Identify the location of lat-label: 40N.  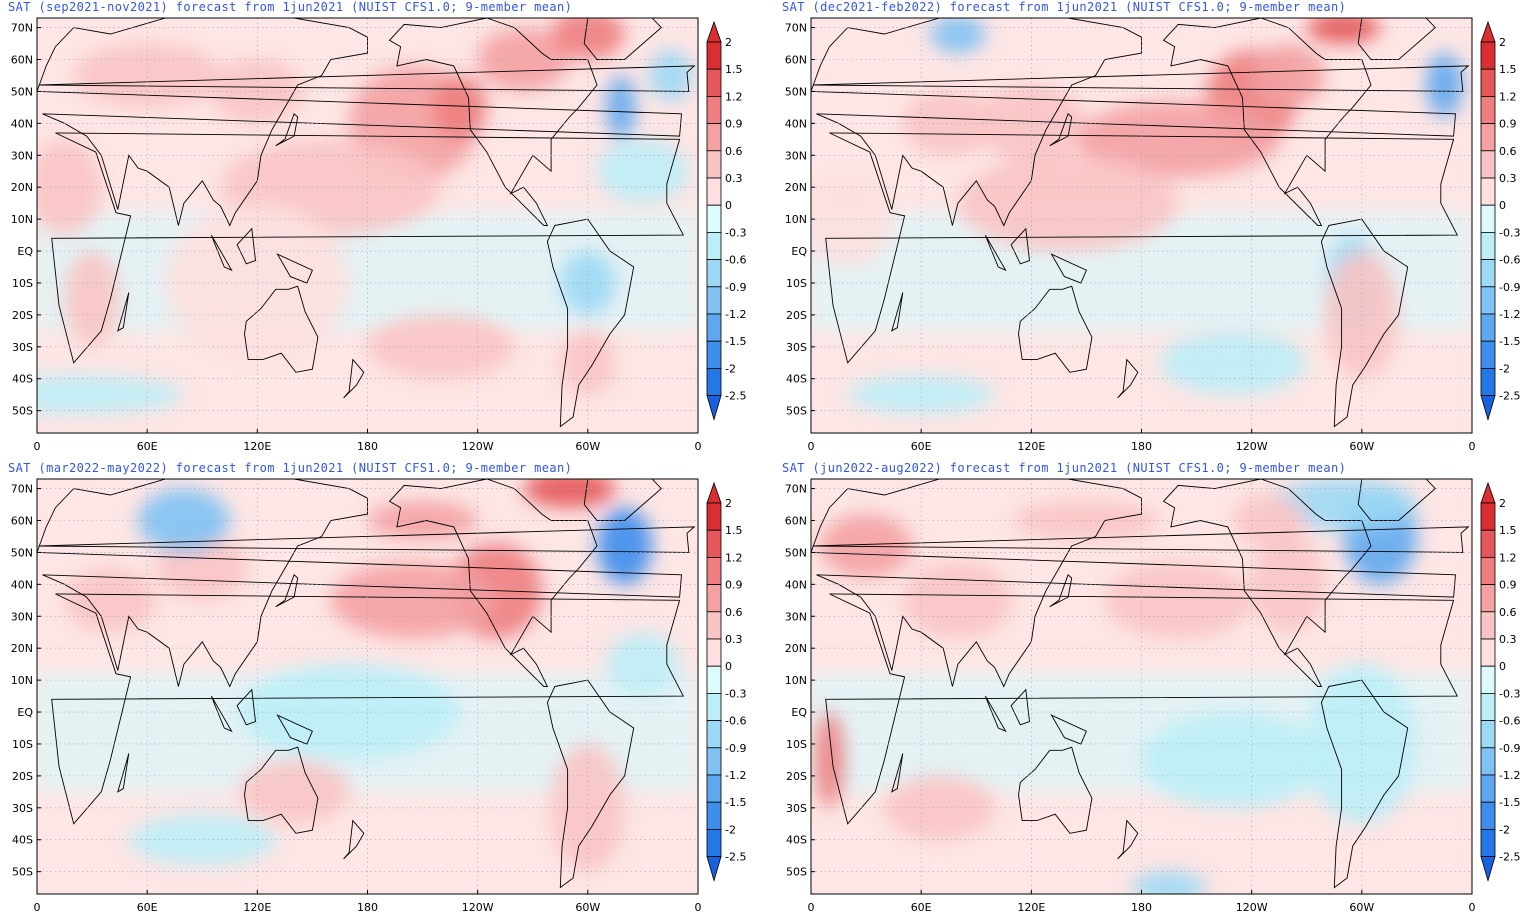
(796, 584).